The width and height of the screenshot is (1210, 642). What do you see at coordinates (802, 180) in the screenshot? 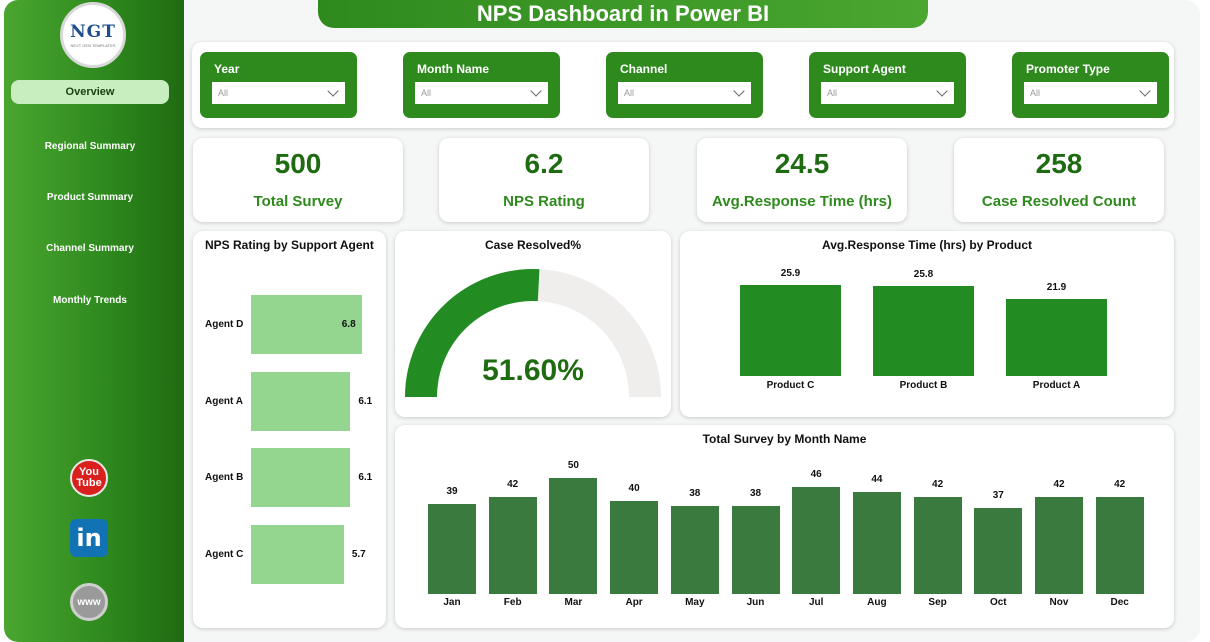
I see `kpi-avg-response-time: 24.5 Avg.Response Time (hrs)` at bounding box center [802, 180].